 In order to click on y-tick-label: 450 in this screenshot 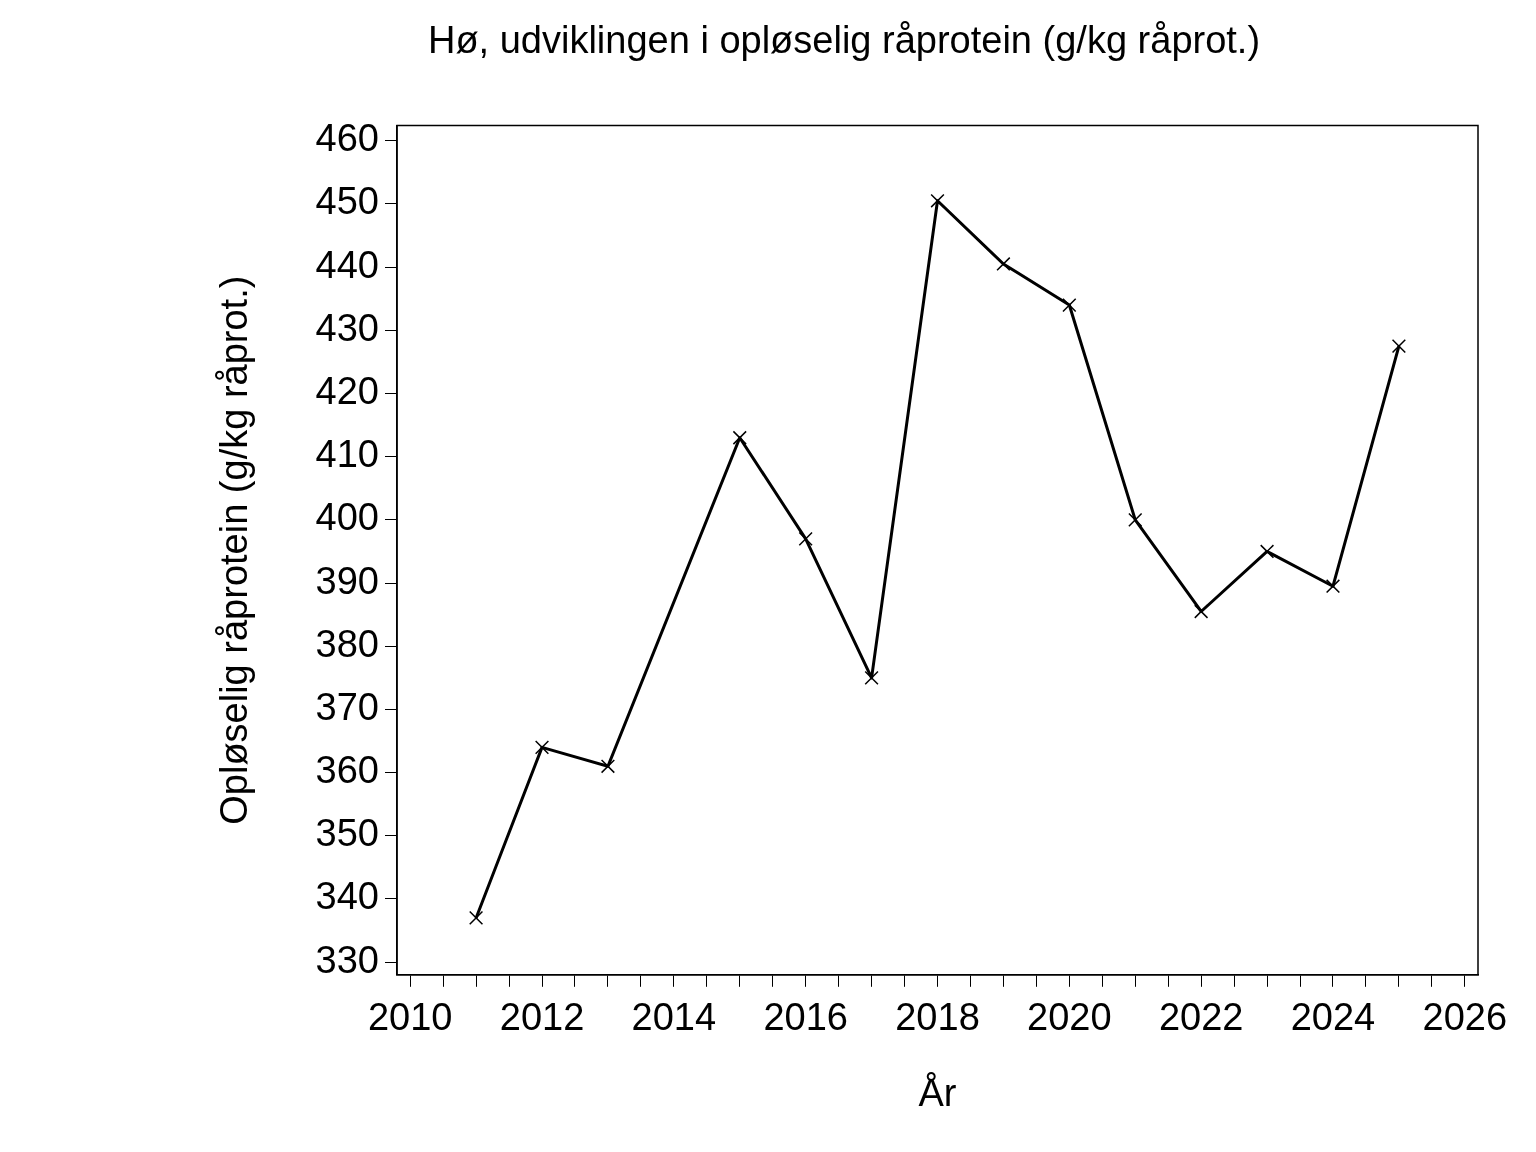, I will do `click(347, 201)`.